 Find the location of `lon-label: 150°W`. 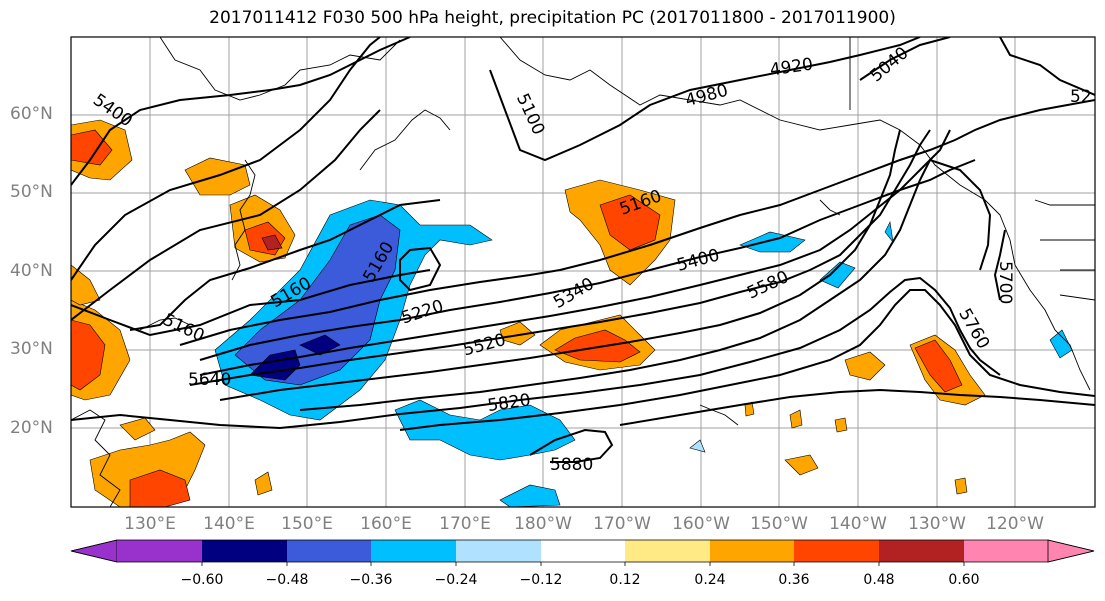

lon-label: 150°W is located at coordinates (779, 524).